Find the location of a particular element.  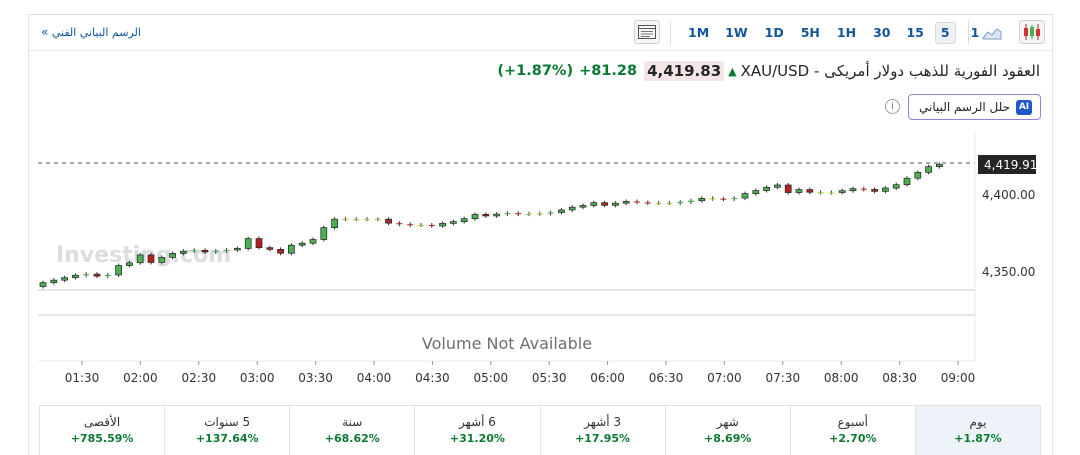

timeframe-15: 15 is located at coordinates (915, 32).